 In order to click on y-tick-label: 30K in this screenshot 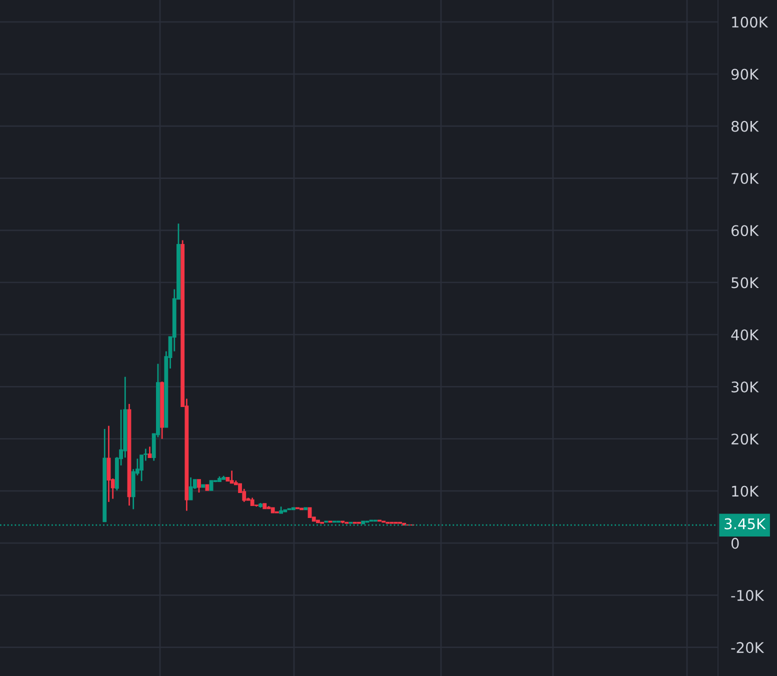, I will do `click(745, 386)`.